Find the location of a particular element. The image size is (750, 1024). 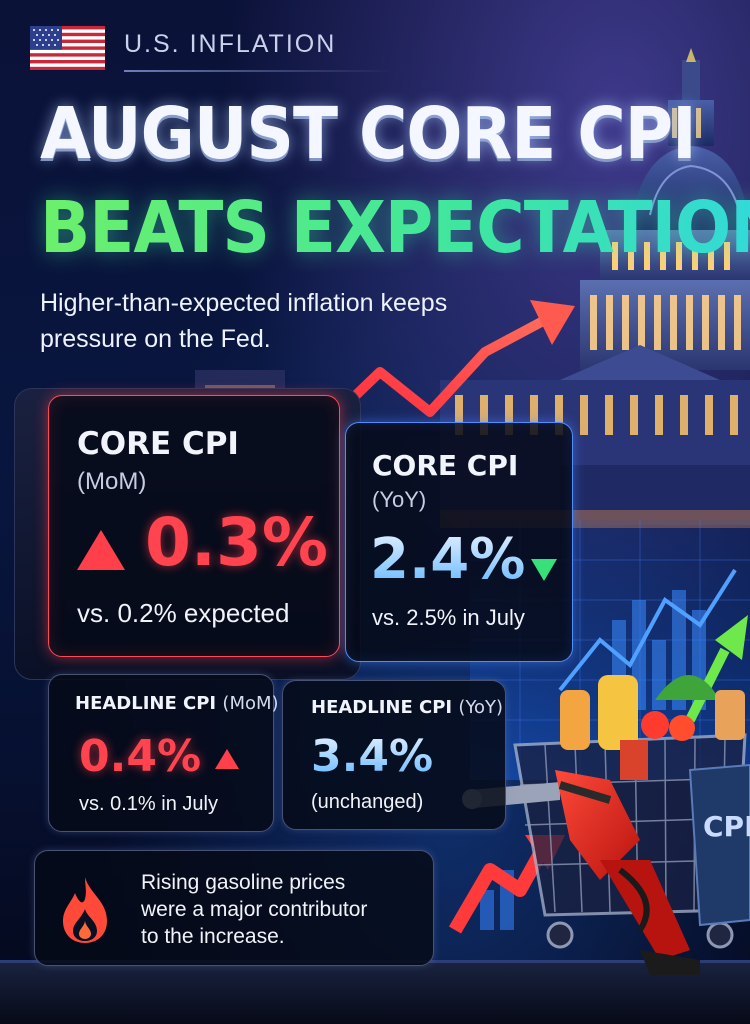

cpi-shopping-bag: CPI is located at coordinates (719, 845).